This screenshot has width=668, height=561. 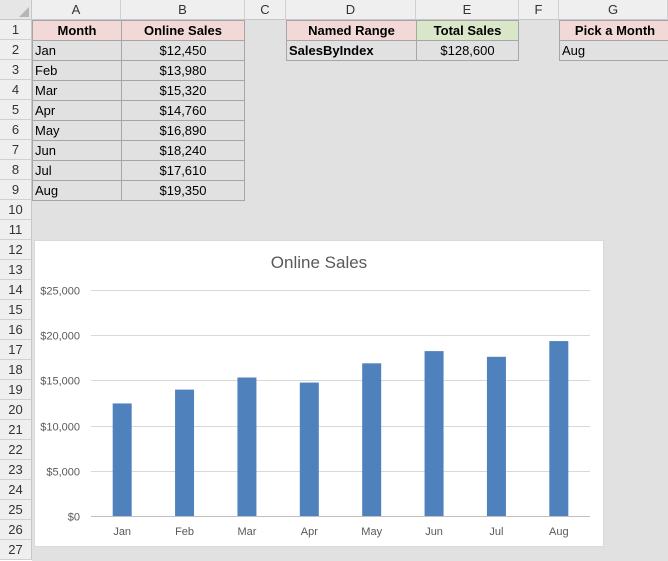 What do you see at coordinates (265, 10) in the screenshot?
I see `column-header-c: C` at bounding box center [265, 10].